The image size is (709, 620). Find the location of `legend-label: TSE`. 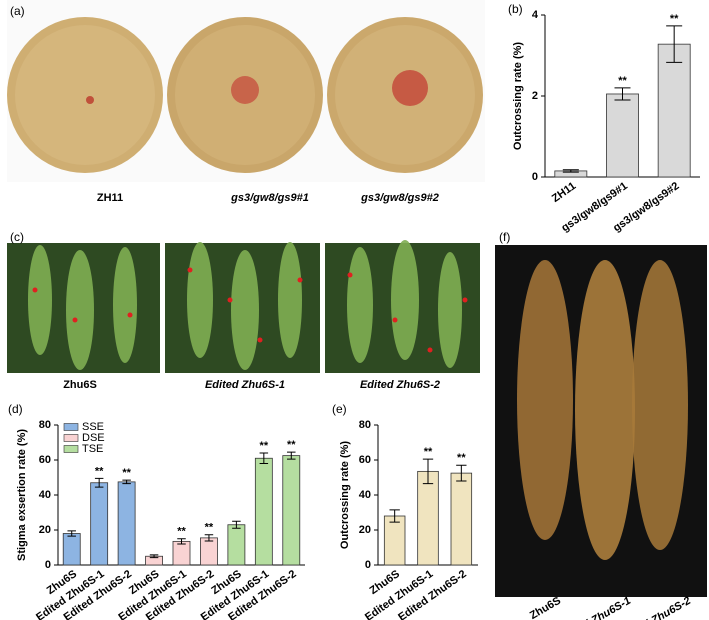

legend-label: TSE is located at coordinates (92, 449).